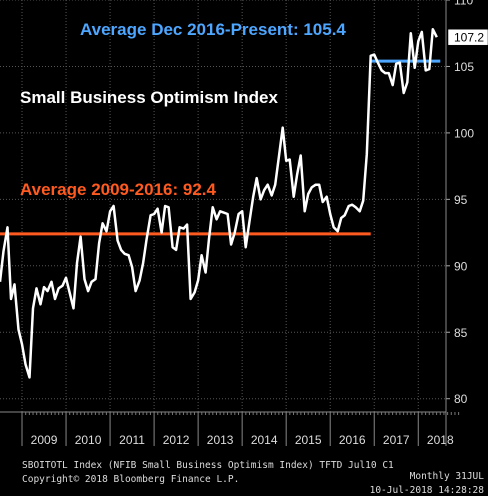 The height and width of the screenshot is (496, 488). I want to click on footer-copyright: Copyright© 2018 Bloomberg Finance L.P., so click(131, 479).